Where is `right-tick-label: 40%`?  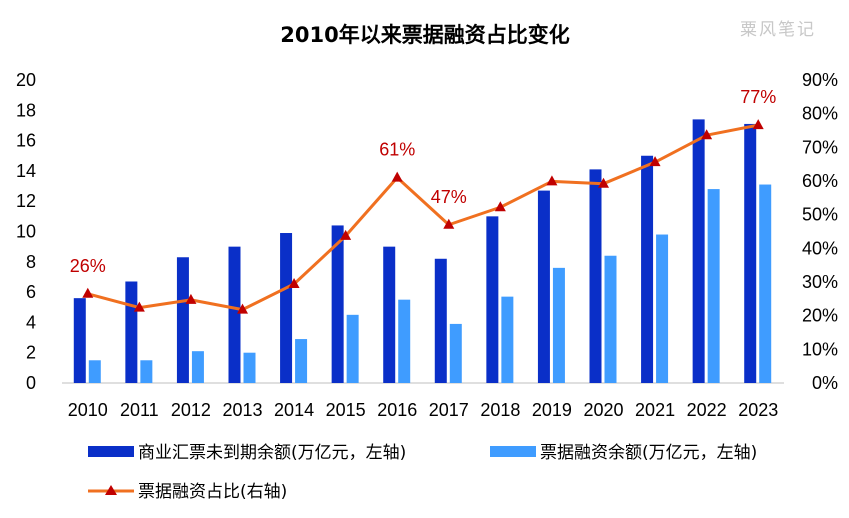 right-tick-label: 40% is located at coordinates (820, 248).